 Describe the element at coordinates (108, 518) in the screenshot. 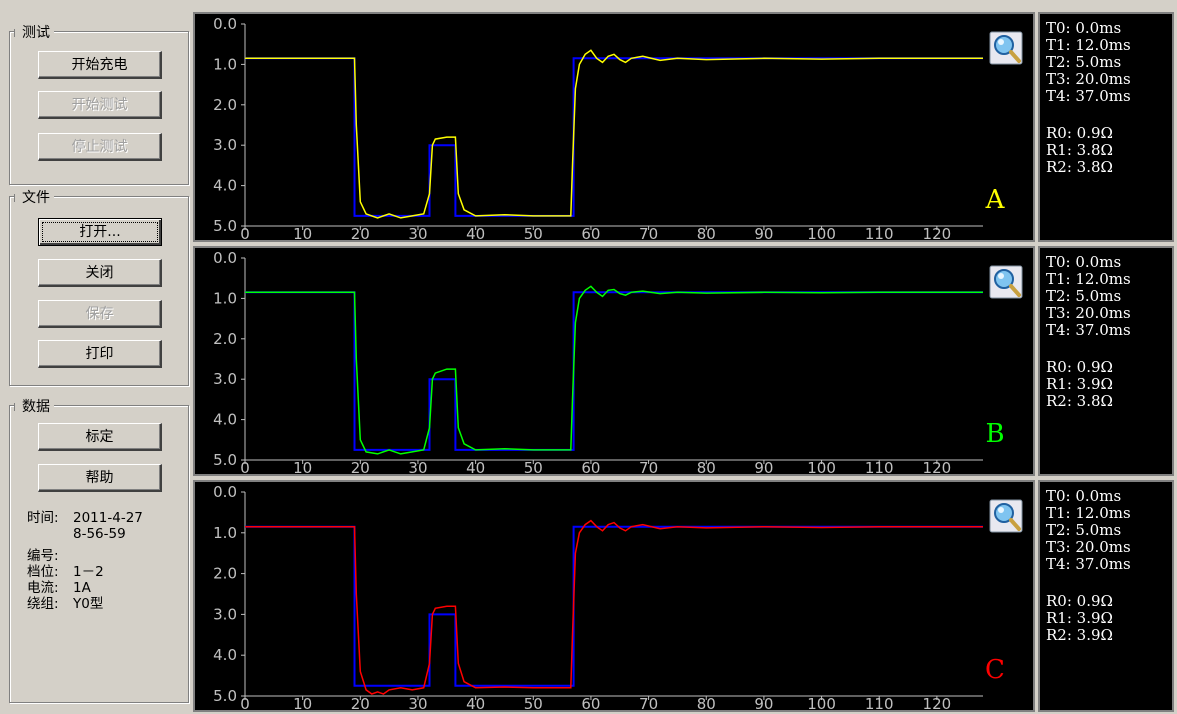

I see `time-date: 2011-4-27` at that location.